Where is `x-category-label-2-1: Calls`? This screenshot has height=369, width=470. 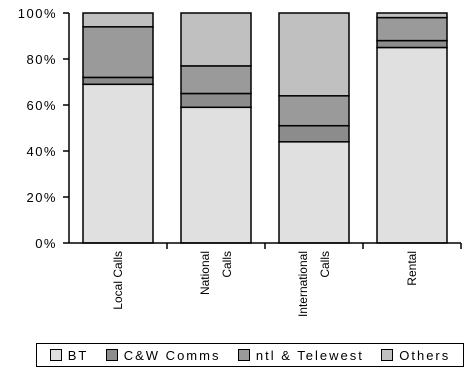
x-category-label-2-1: Calls is located at coordinates (325, 264).